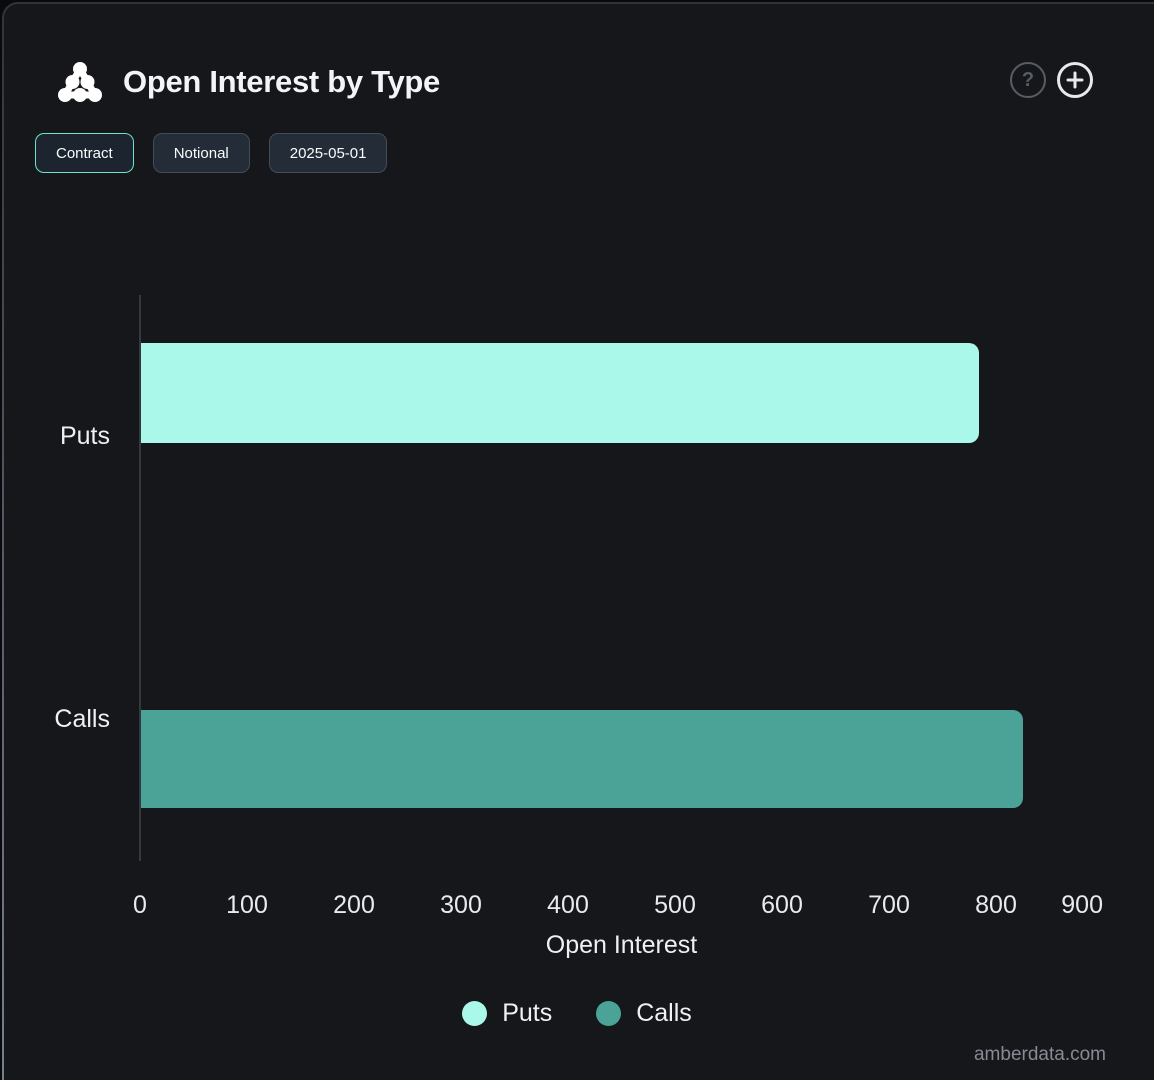  What do you see at coordinates (84, 436) in the screenshot?
I see `category-label-puts: Puts` at bounding box center [84, 436].